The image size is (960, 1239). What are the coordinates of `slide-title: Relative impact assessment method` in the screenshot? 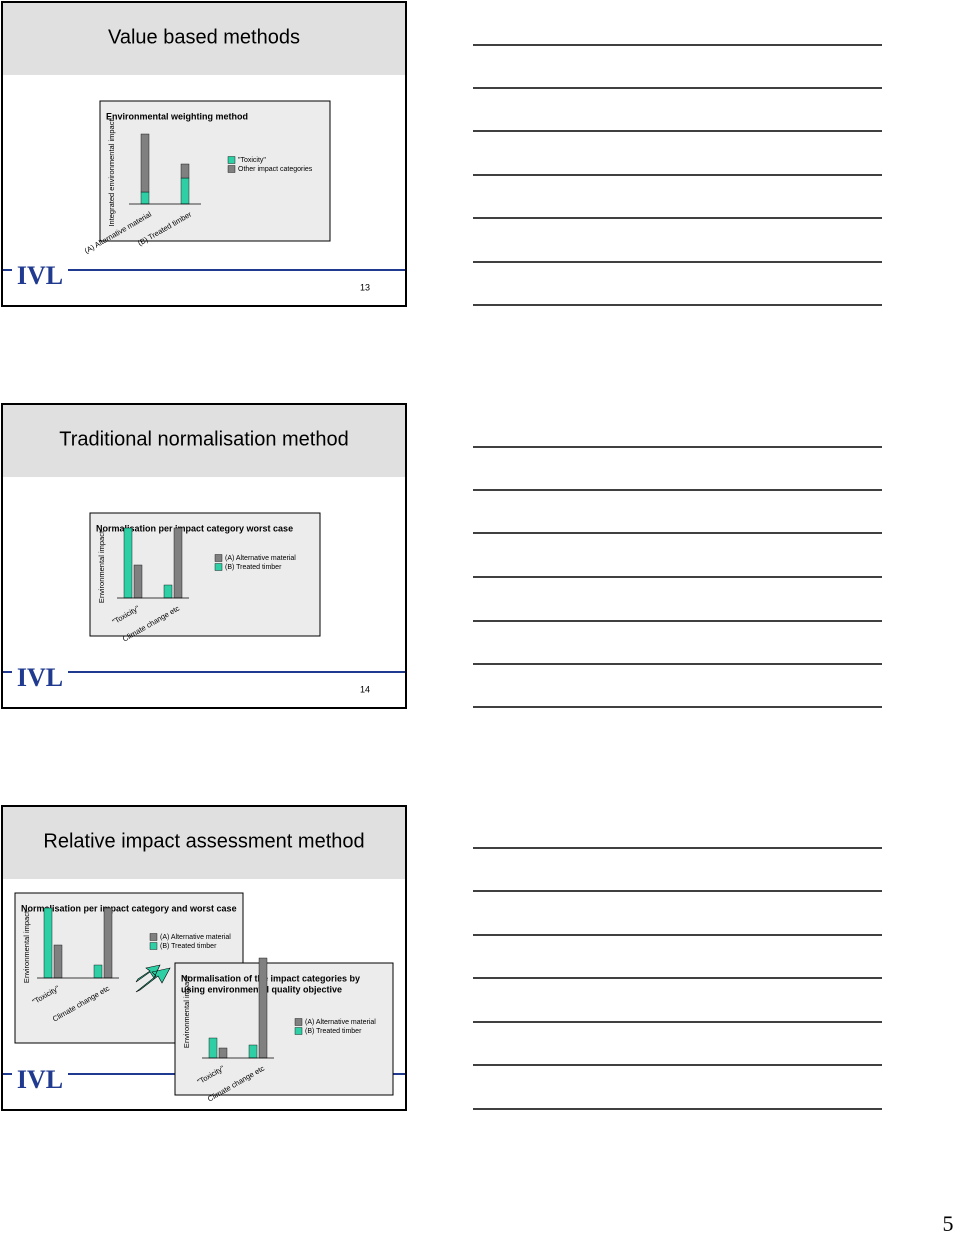 It's located at (203, 841).